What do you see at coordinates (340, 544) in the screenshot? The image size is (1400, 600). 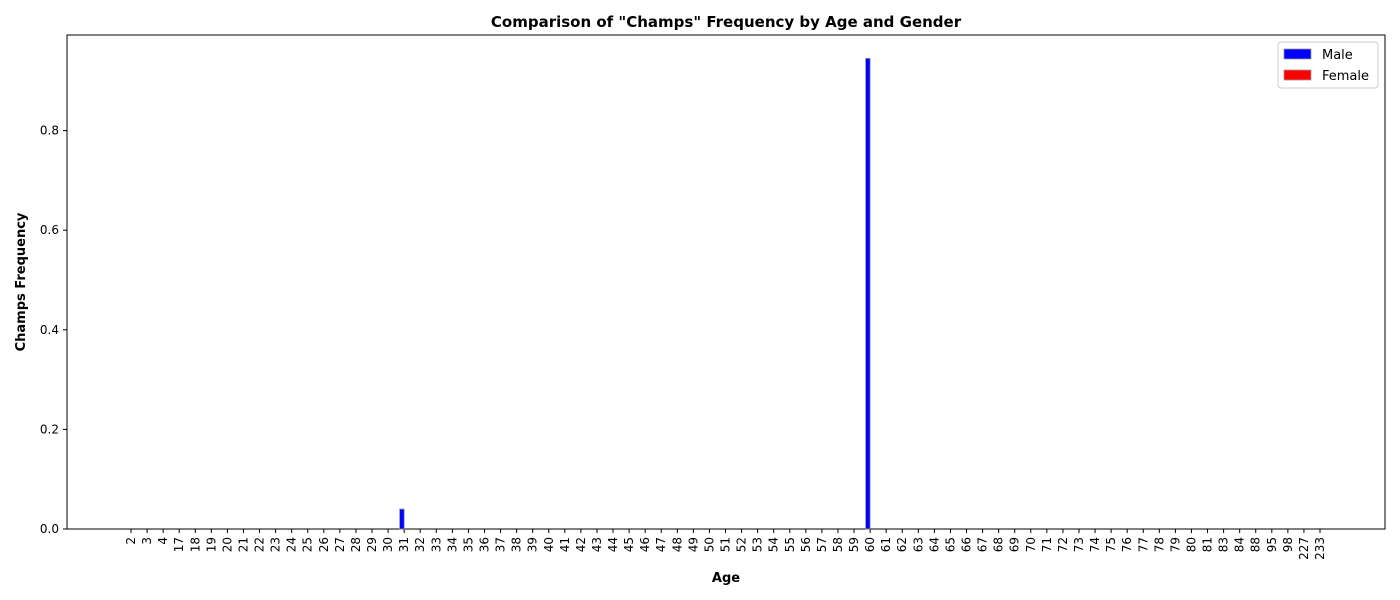 I see `x-tick-label: 27` at bounding box center [340, 544].